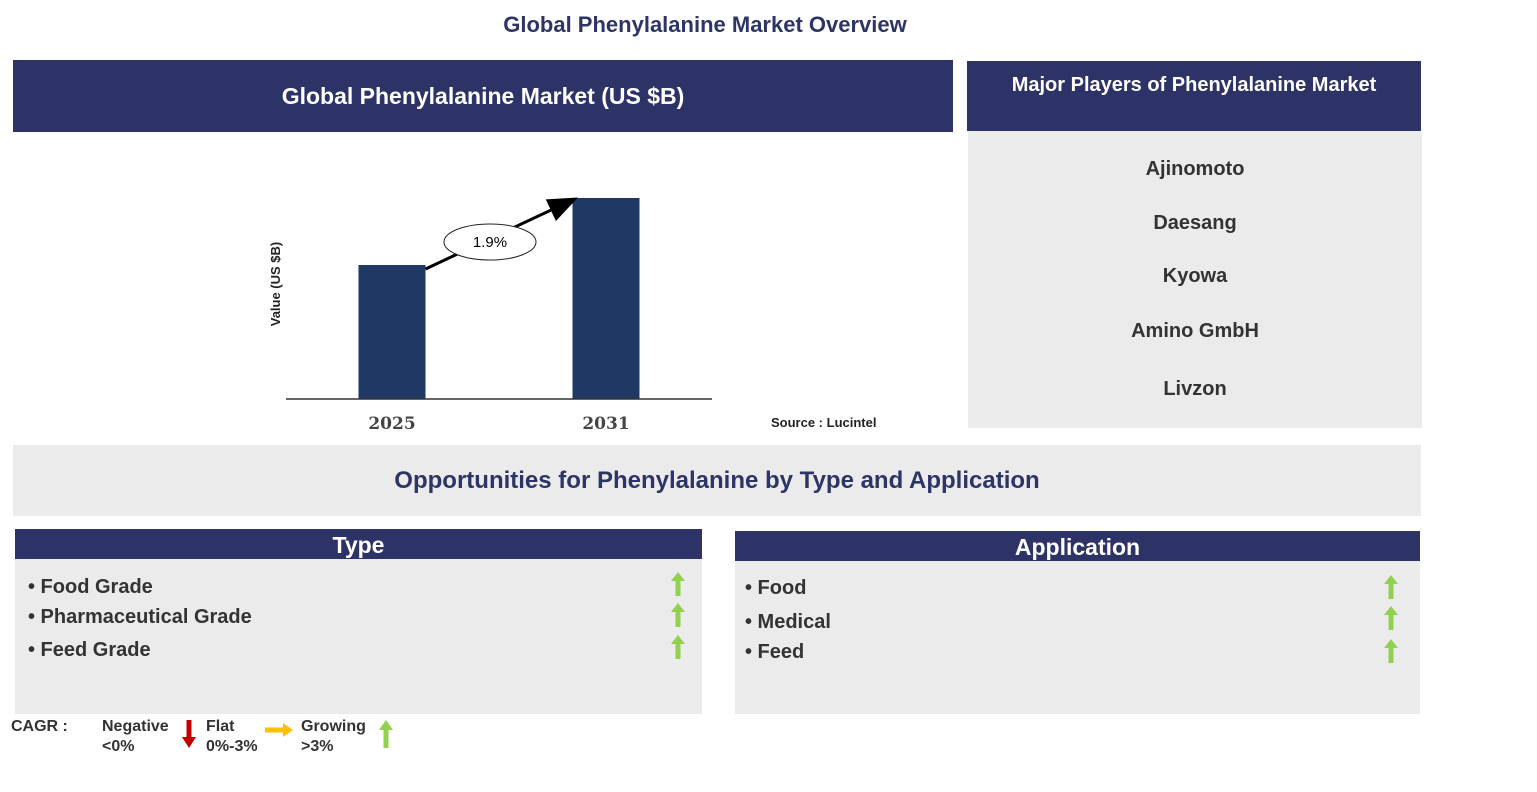 The height and width of the screenshot is (792, 1537). What do you see at coordinates (1195, 223) in the screenshot?
I see `player-item: Daesang` at bounding box center [1195, 223].